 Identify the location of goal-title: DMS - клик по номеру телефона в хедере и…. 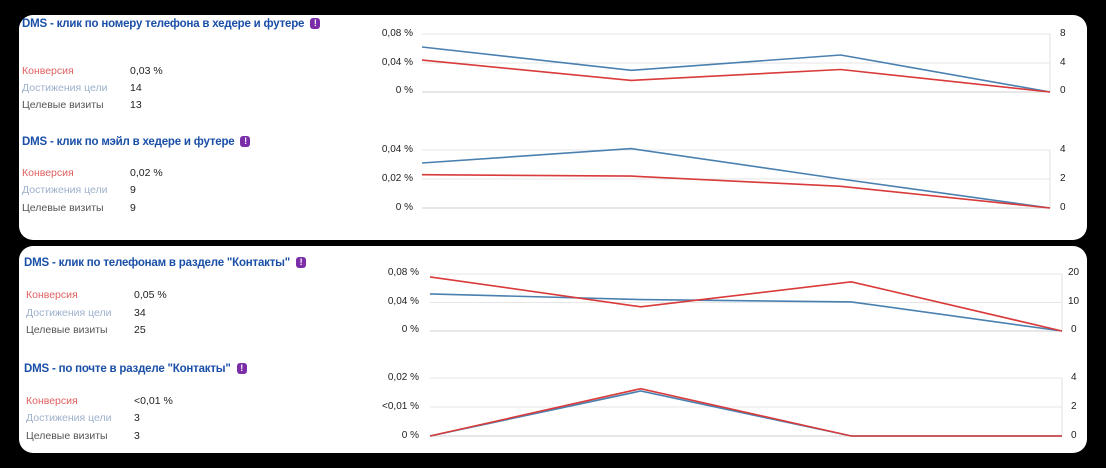
(172, 24).